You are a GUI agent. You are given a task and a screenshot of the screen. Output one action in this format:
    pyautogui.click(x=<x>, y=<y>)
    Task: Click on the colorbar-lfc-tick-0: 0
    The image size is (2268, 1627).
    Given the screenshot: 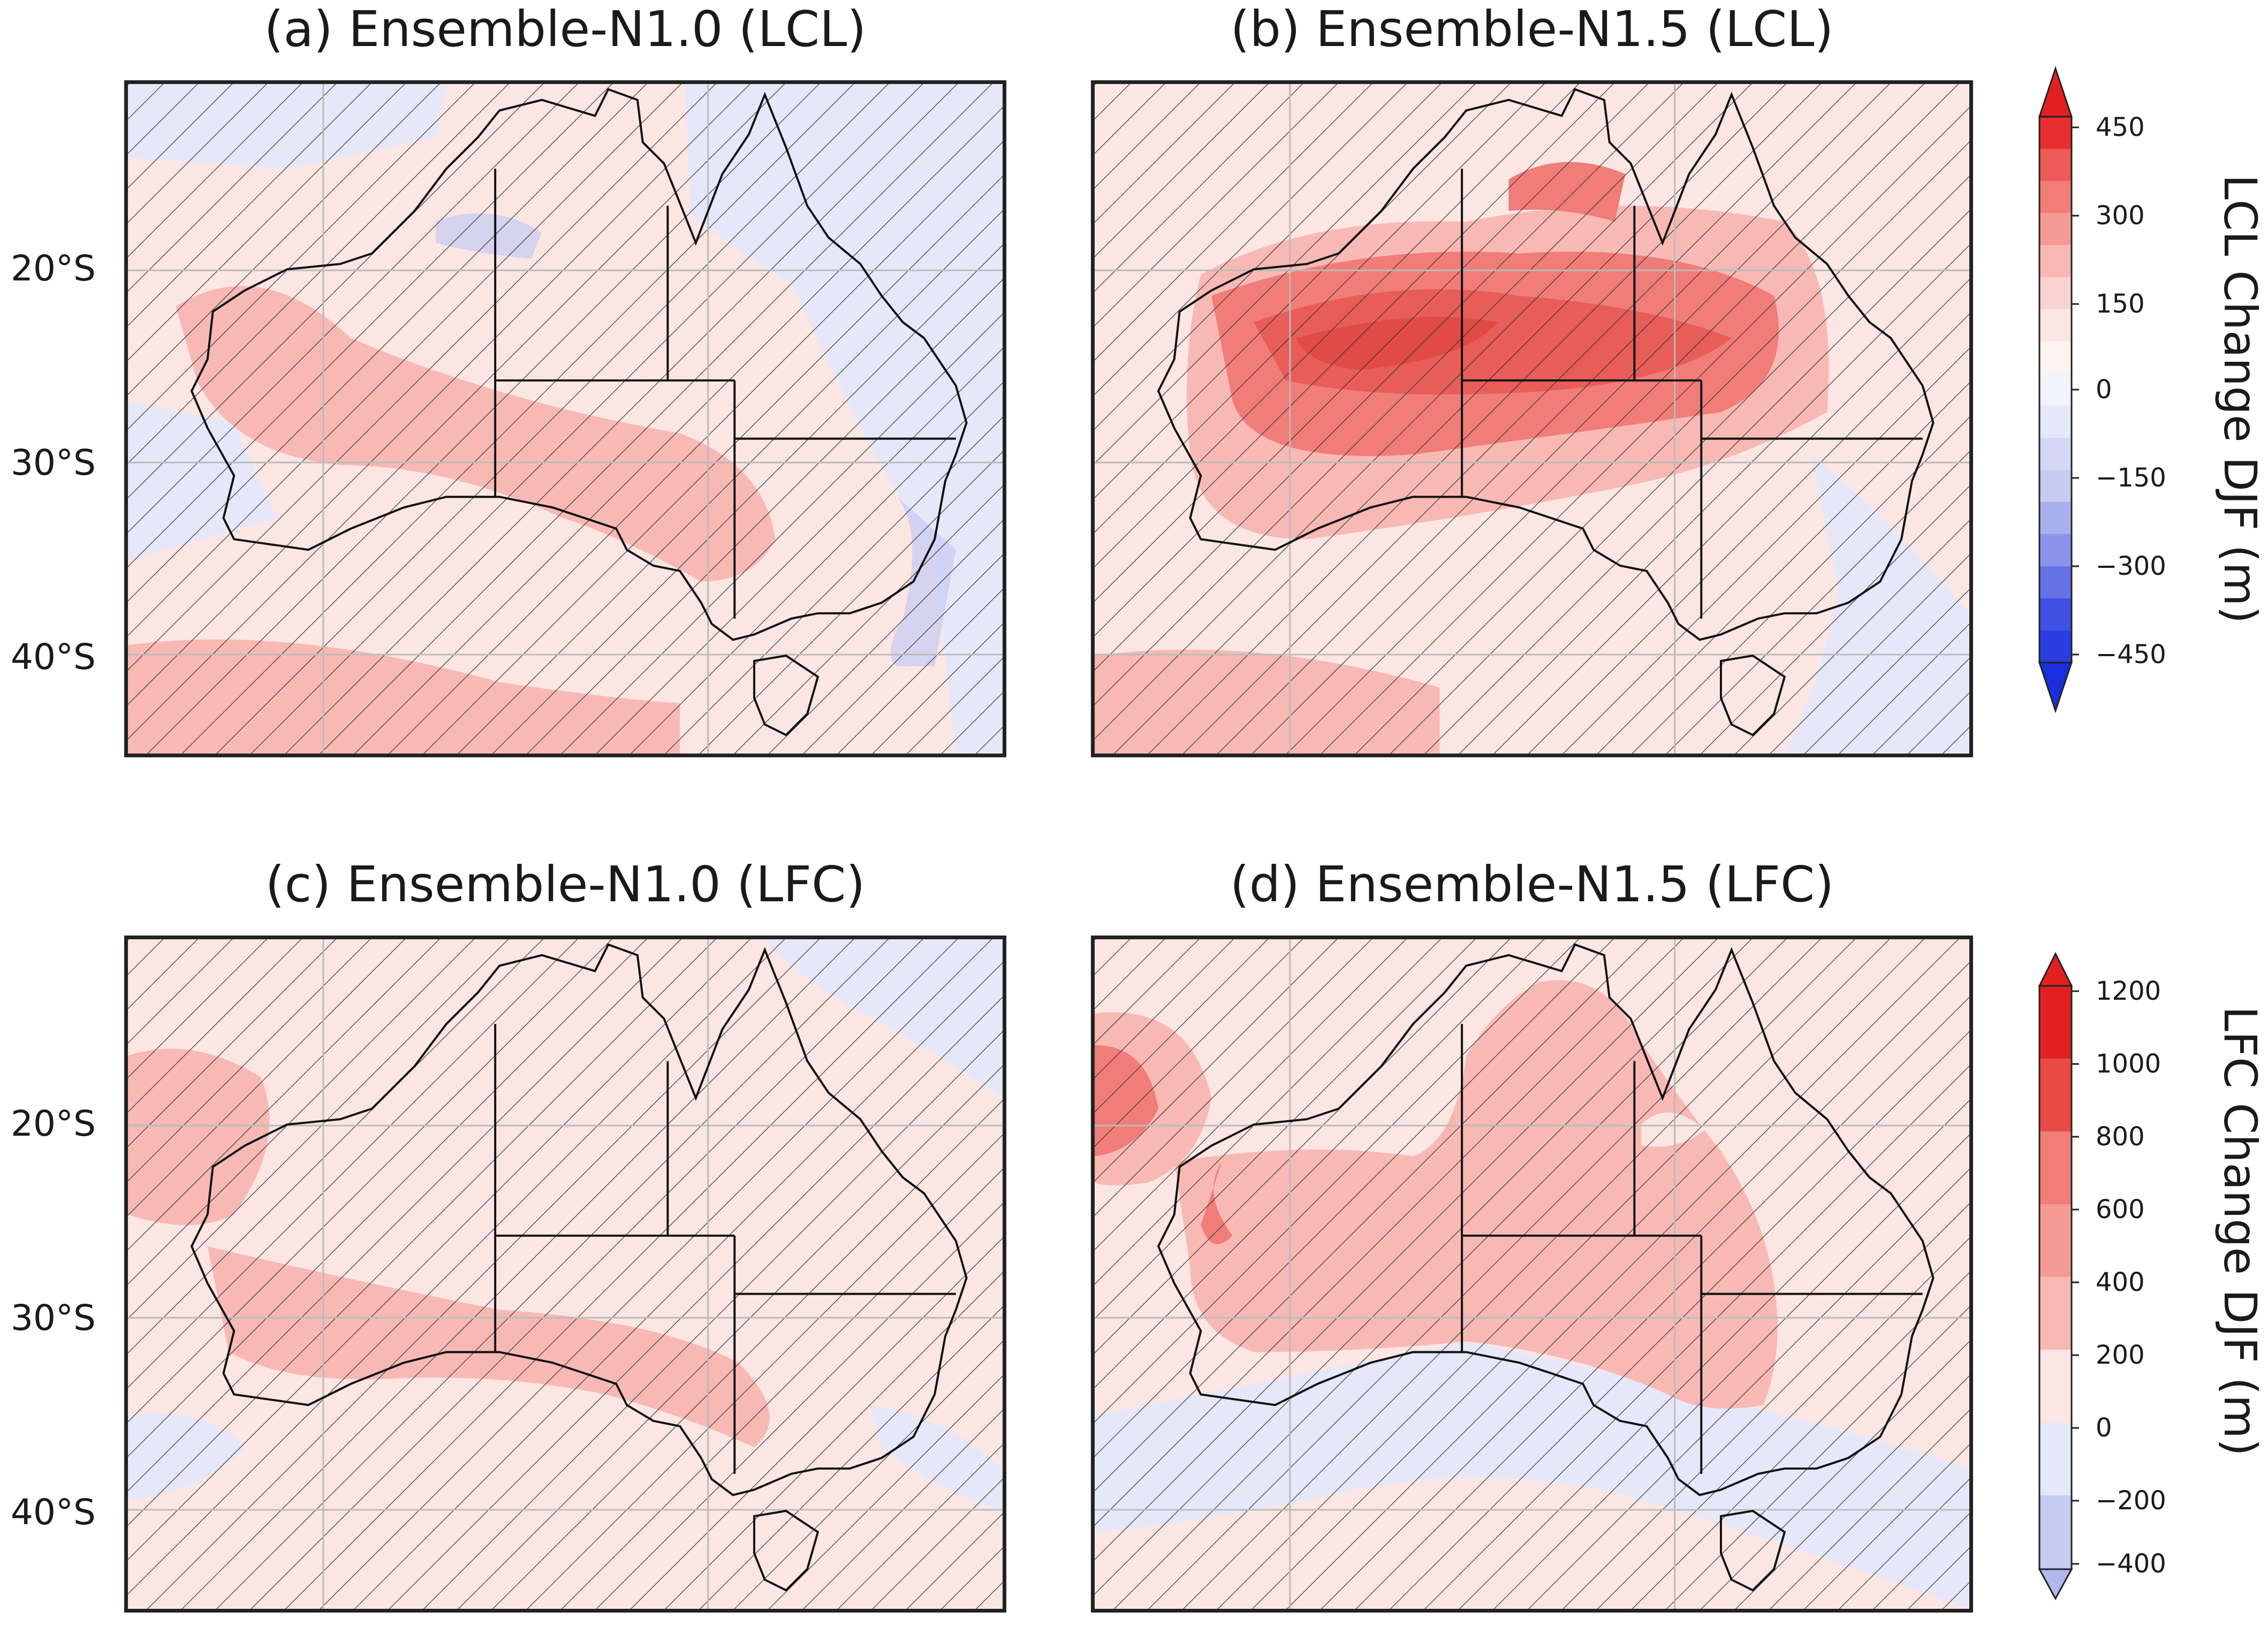 What is the action you would take?
    pyautogui.click(x=2104, y=1428)
    